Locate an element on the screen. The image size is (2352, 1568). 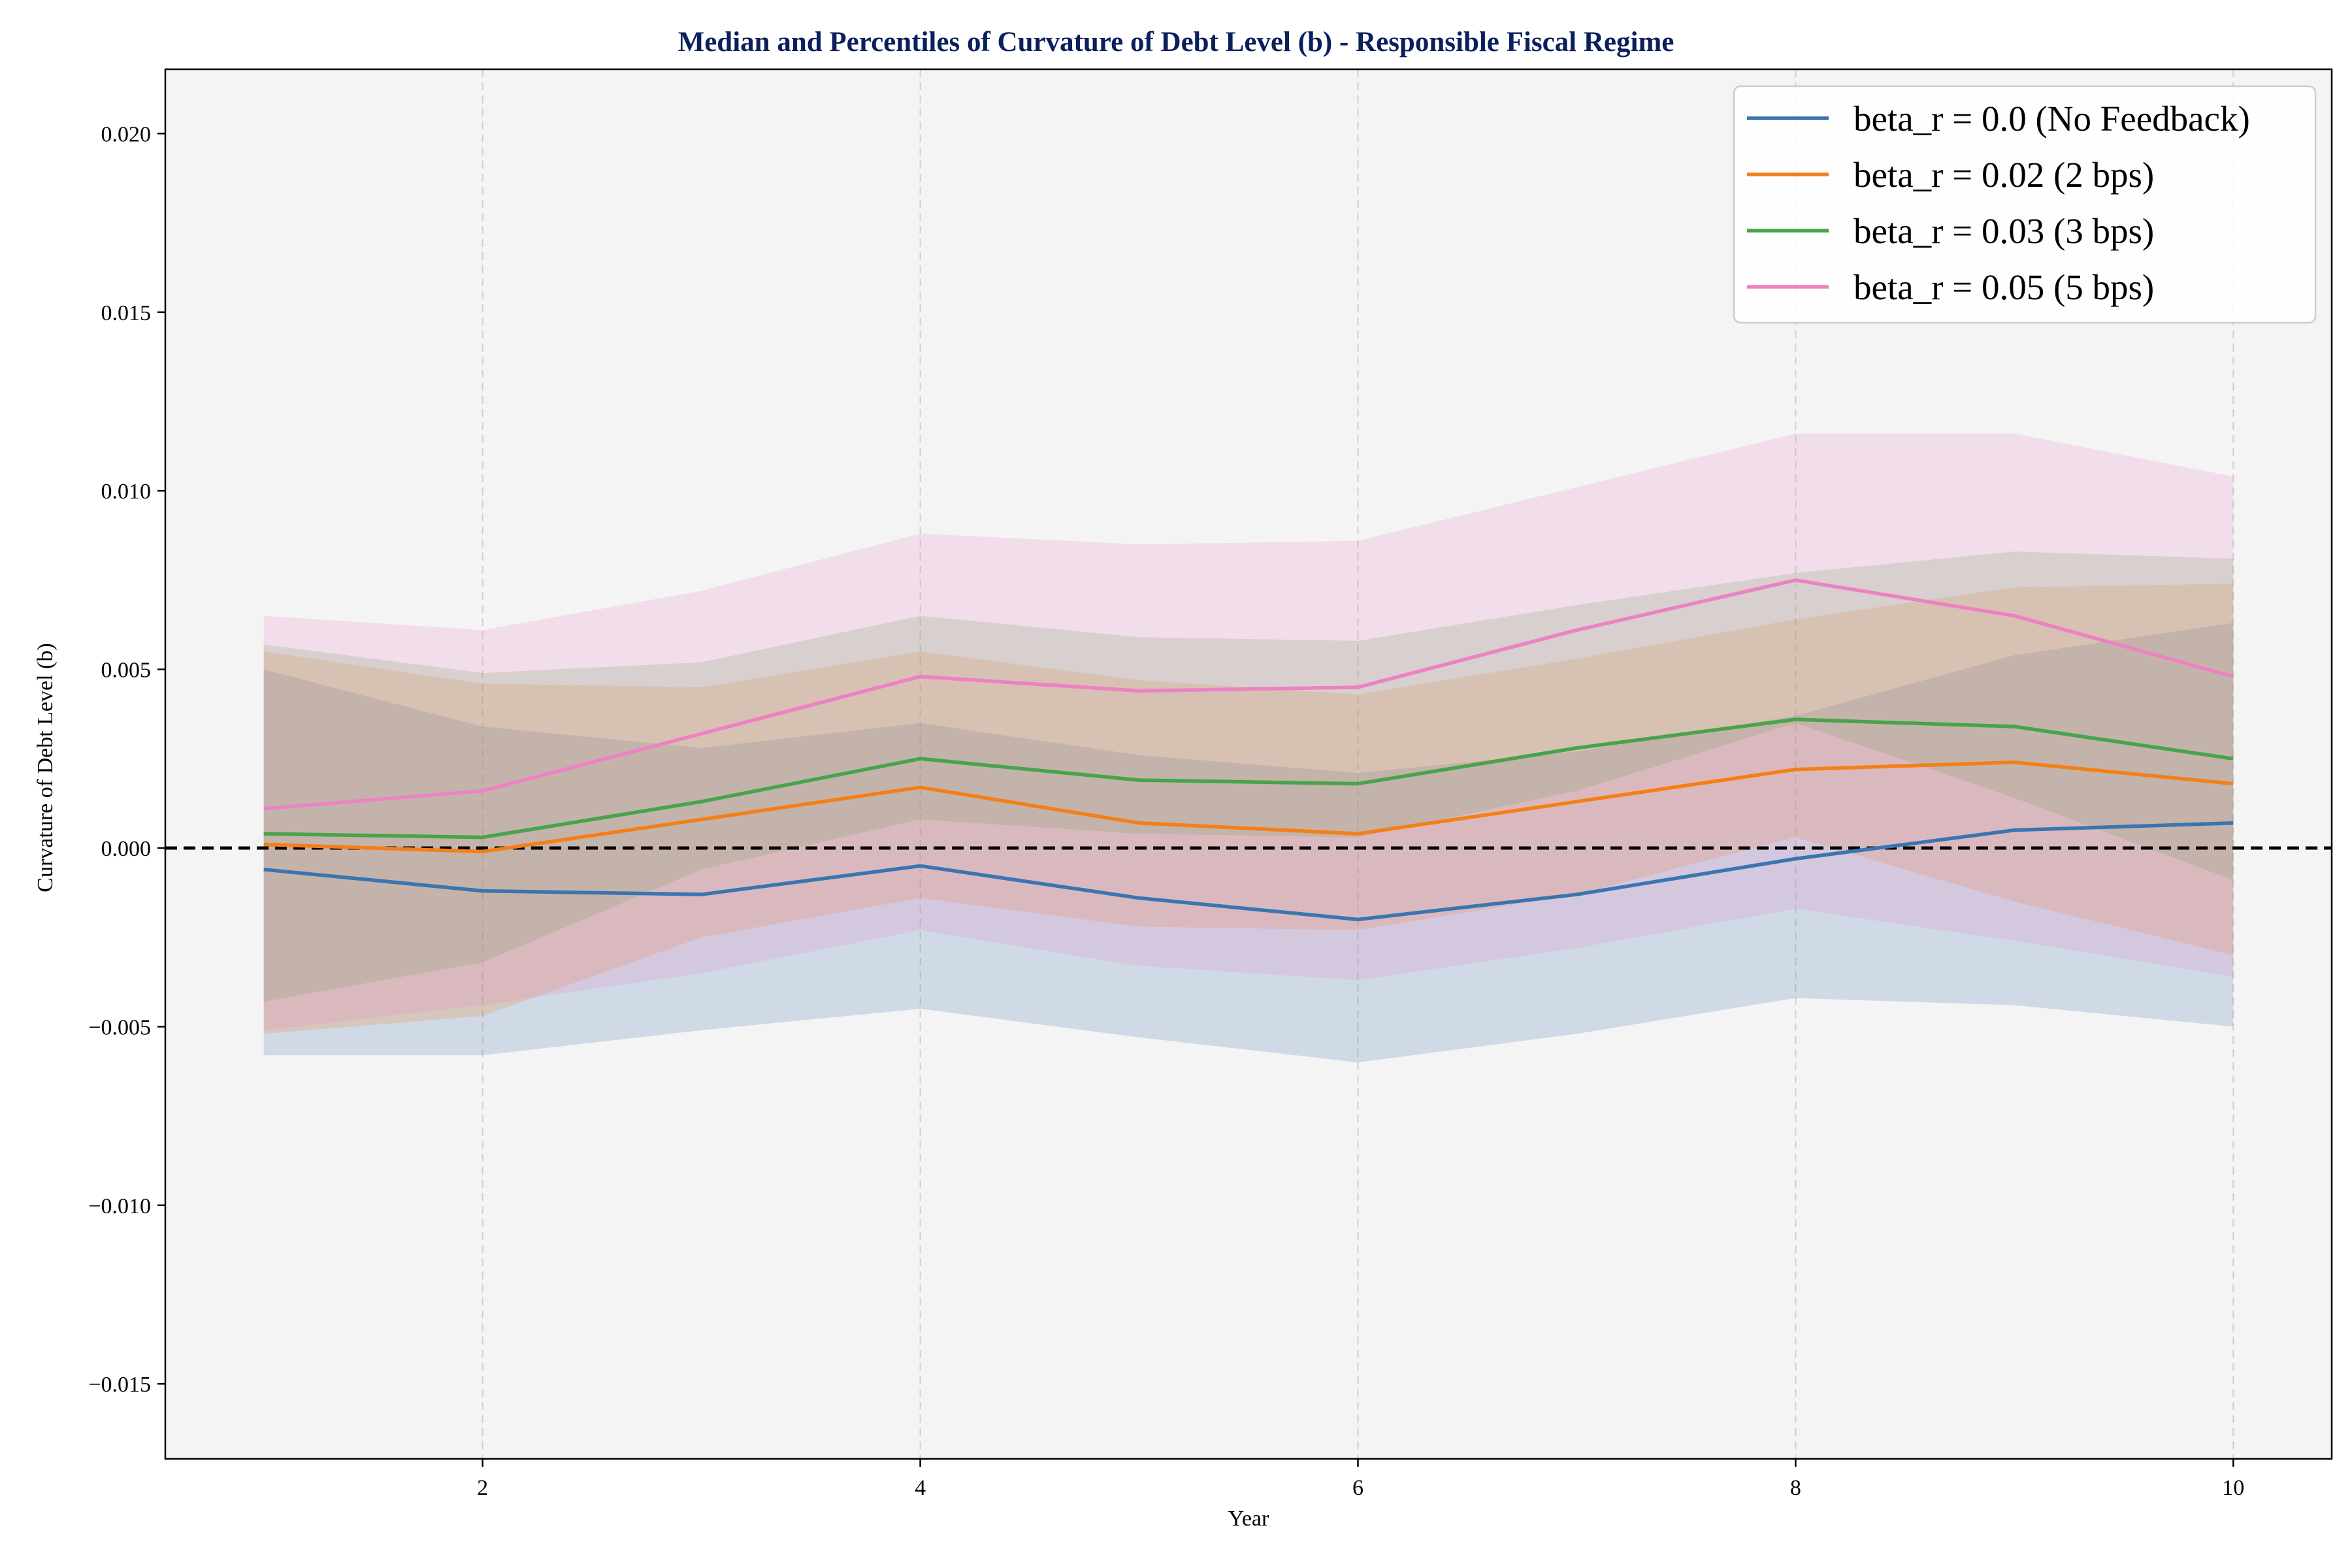
y-tick-label: −0.015 is located at coordinates (119, 1385).